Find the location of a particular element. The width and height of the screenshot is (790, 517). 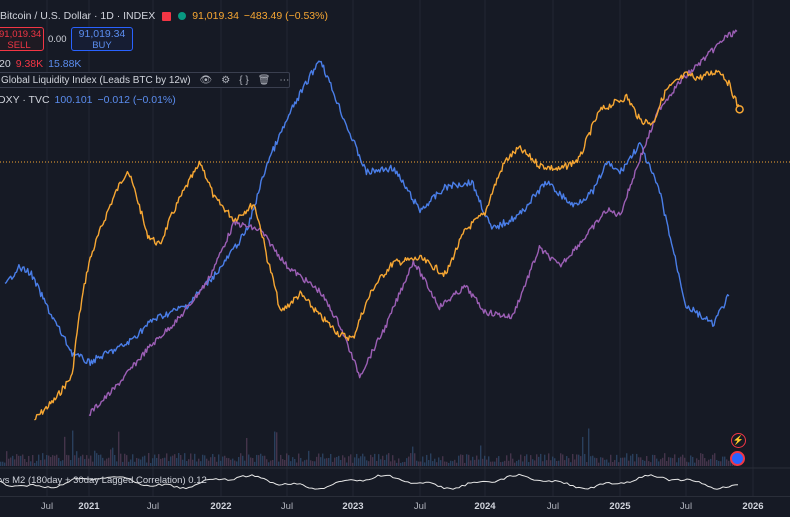

dxy-label: DXY · TVC is located at coordinates (25, 100).